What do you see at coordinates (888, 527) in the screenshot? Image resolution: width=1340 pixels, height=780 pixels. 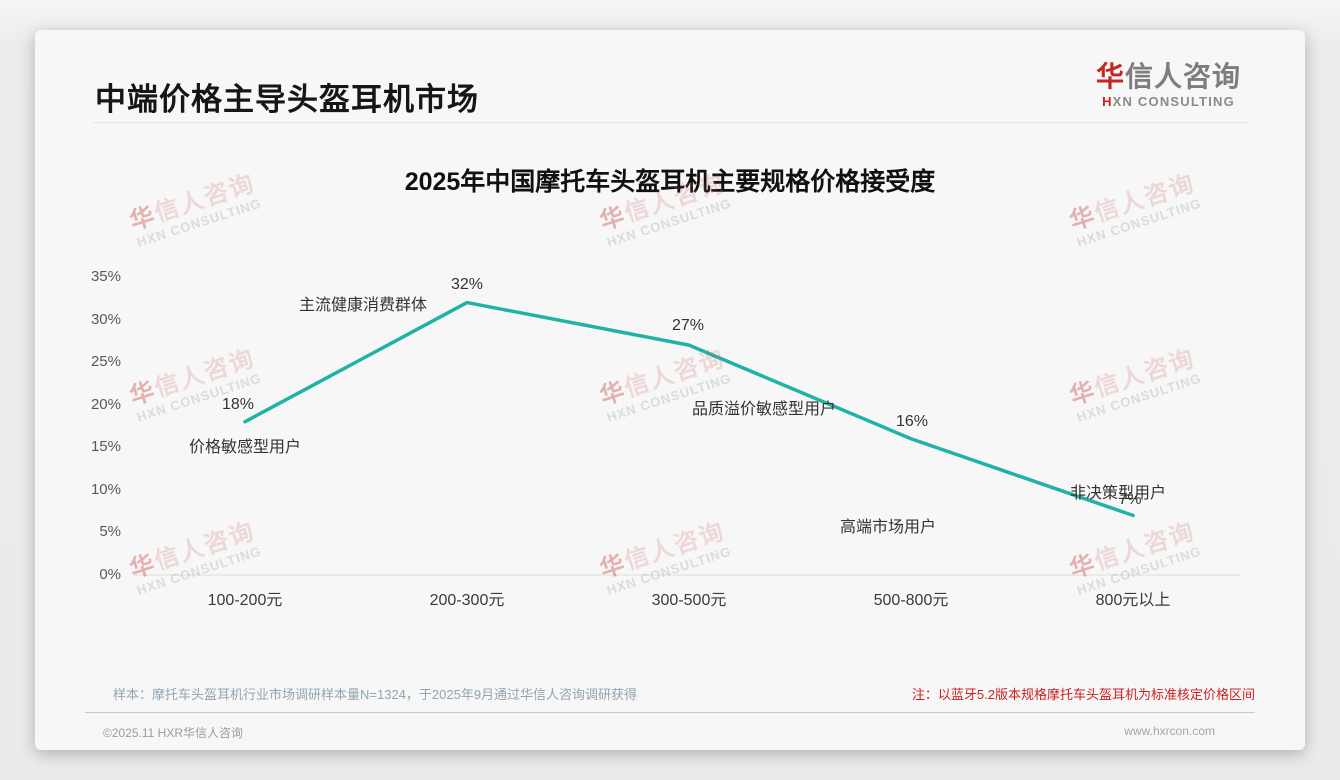 I see `annotation-label: 高端市场用户` at bounding box center [888, 527].